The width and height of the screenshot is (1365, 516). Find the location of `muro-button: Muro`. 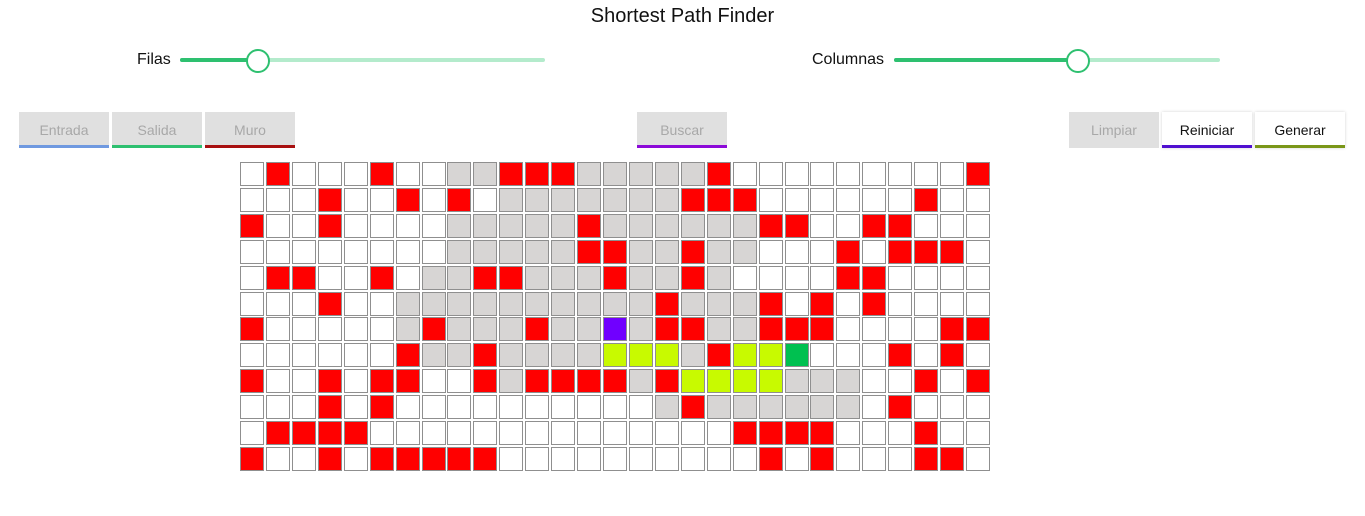

muro-button: Muro is located at coordinates (250, 130).